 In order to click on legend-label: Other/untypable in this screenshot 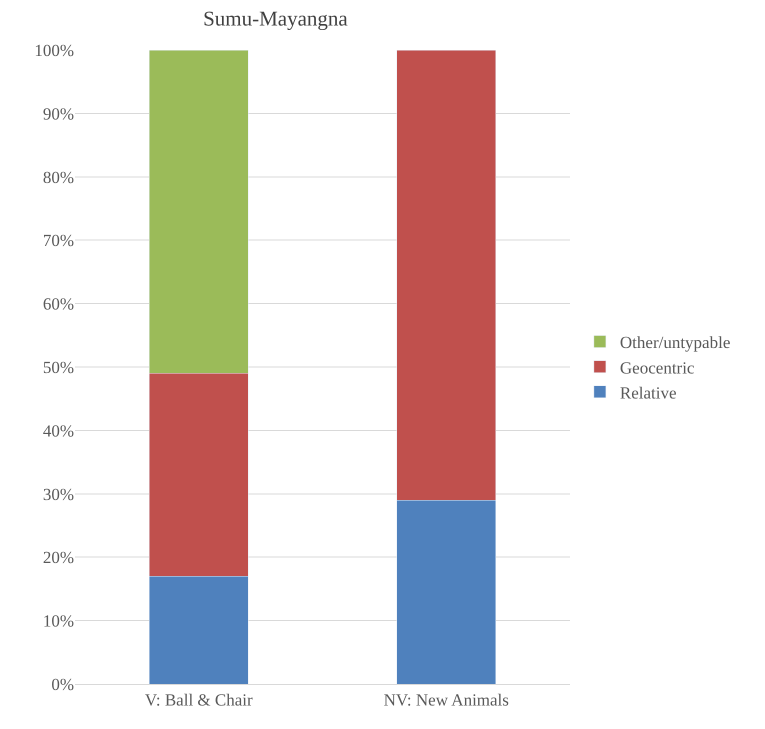, I will do `click(675, 342)`.